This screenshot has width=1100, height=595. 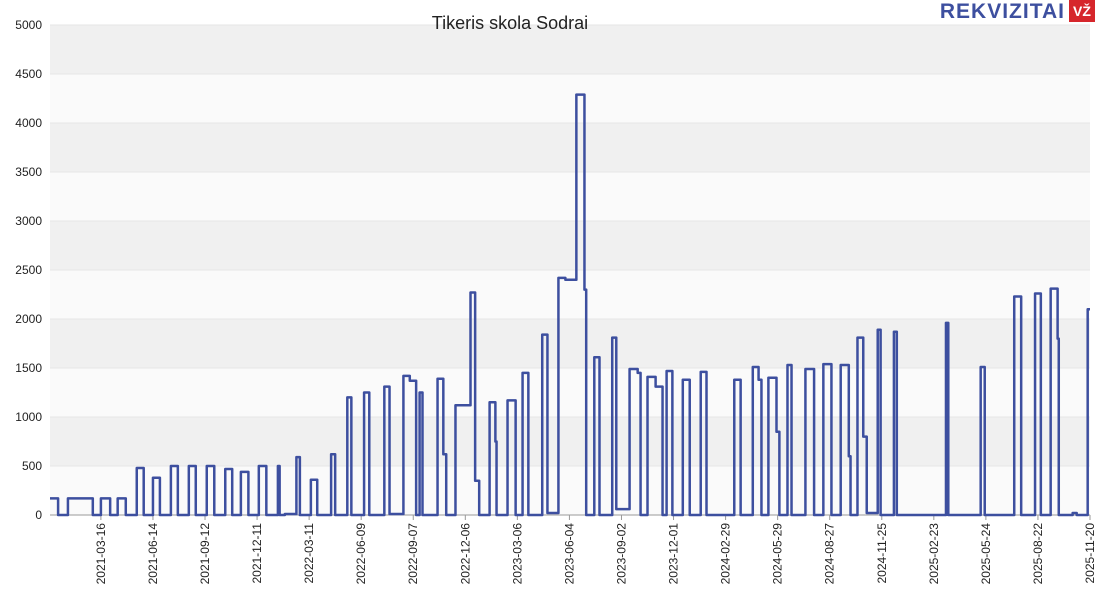 I want to click on logo-badge: VŽ, so click(x=1082, y=10).